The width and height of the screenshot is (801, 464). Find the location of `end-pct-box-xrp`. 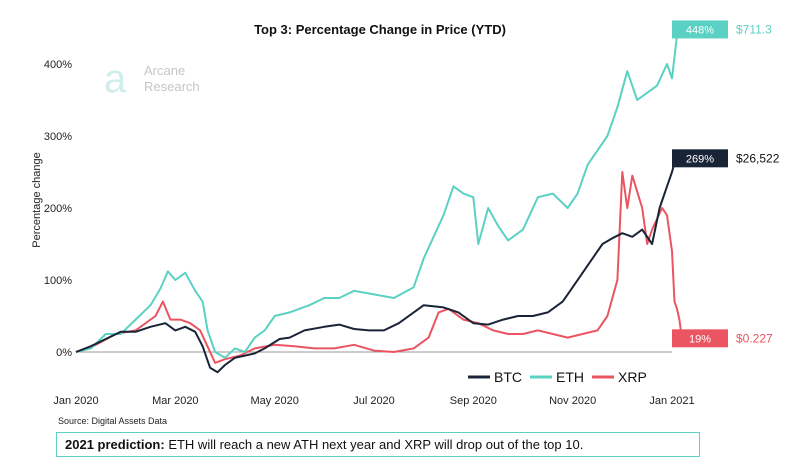

end-pct-box-xrp is located at coordinates (700, 338).